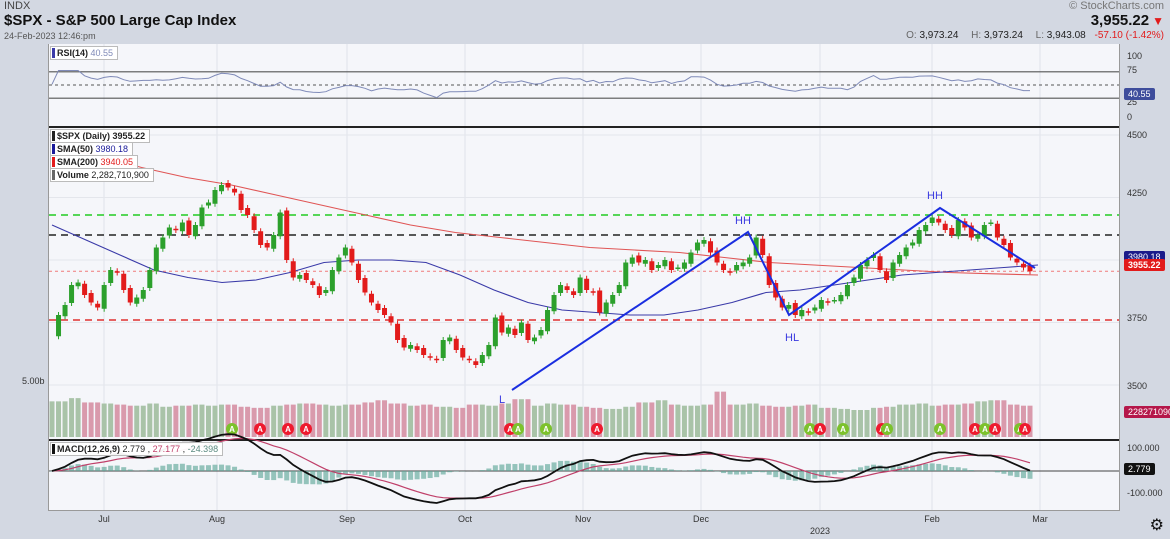 The width and height of the screenshot is (1170, 539). What do you see at coordinates (1137, 386) in the screenshot?
I see `price-tick-3500: 3500` at bounding box center [1137, 386].